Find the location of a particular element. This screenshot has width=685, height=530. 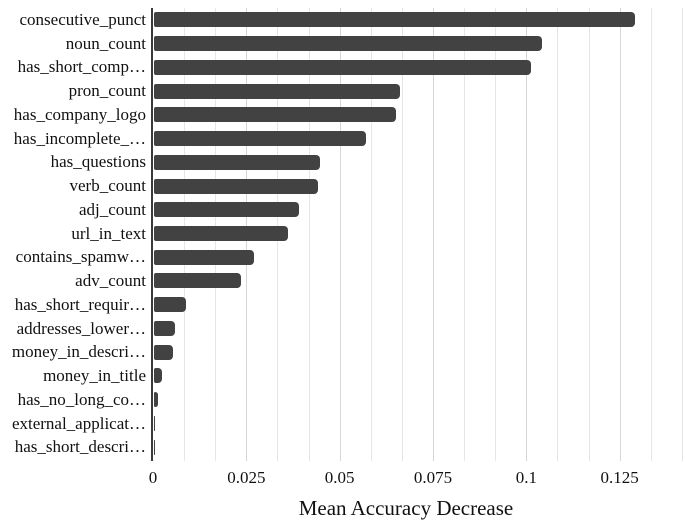

bar-verb_count is located at coordinates (235, 186).